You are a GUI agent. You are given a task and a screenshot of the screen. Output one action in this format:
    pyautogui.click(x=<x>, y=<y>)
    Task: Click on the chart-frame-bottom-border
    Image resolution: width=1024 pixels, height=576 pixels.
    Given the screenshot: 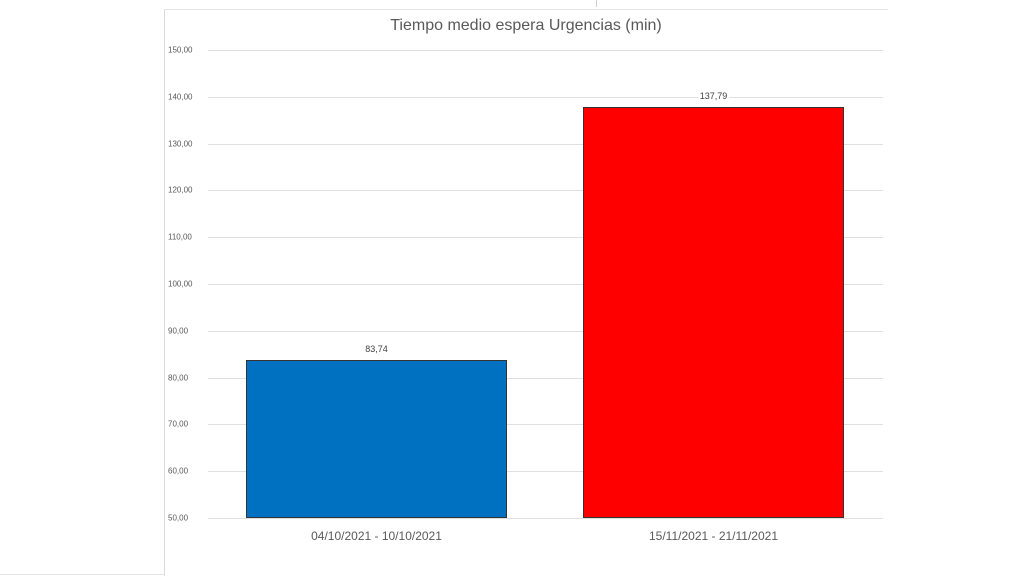 What is the action you would take?
    pyautogui.click(x=82, y=574)
    